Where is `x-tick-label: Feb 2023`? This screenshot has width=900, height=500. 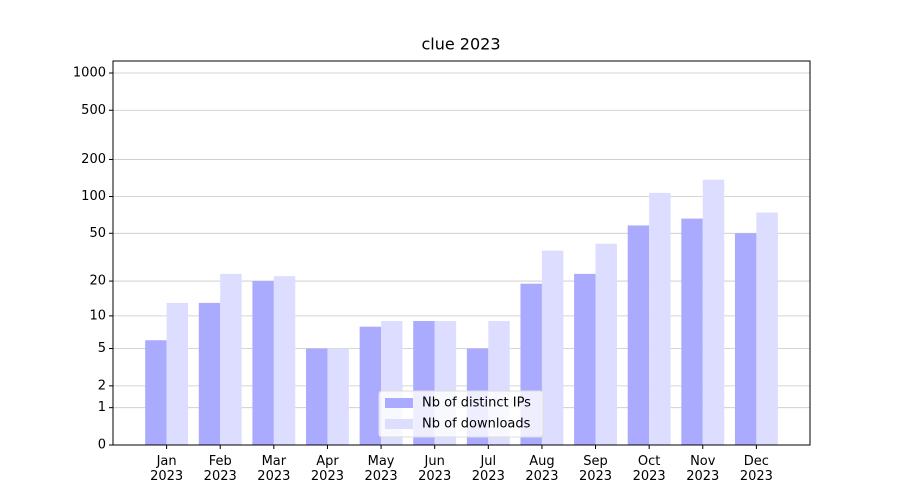
x-tick-label: Feb 2023 is located at coordinates (220, 469).